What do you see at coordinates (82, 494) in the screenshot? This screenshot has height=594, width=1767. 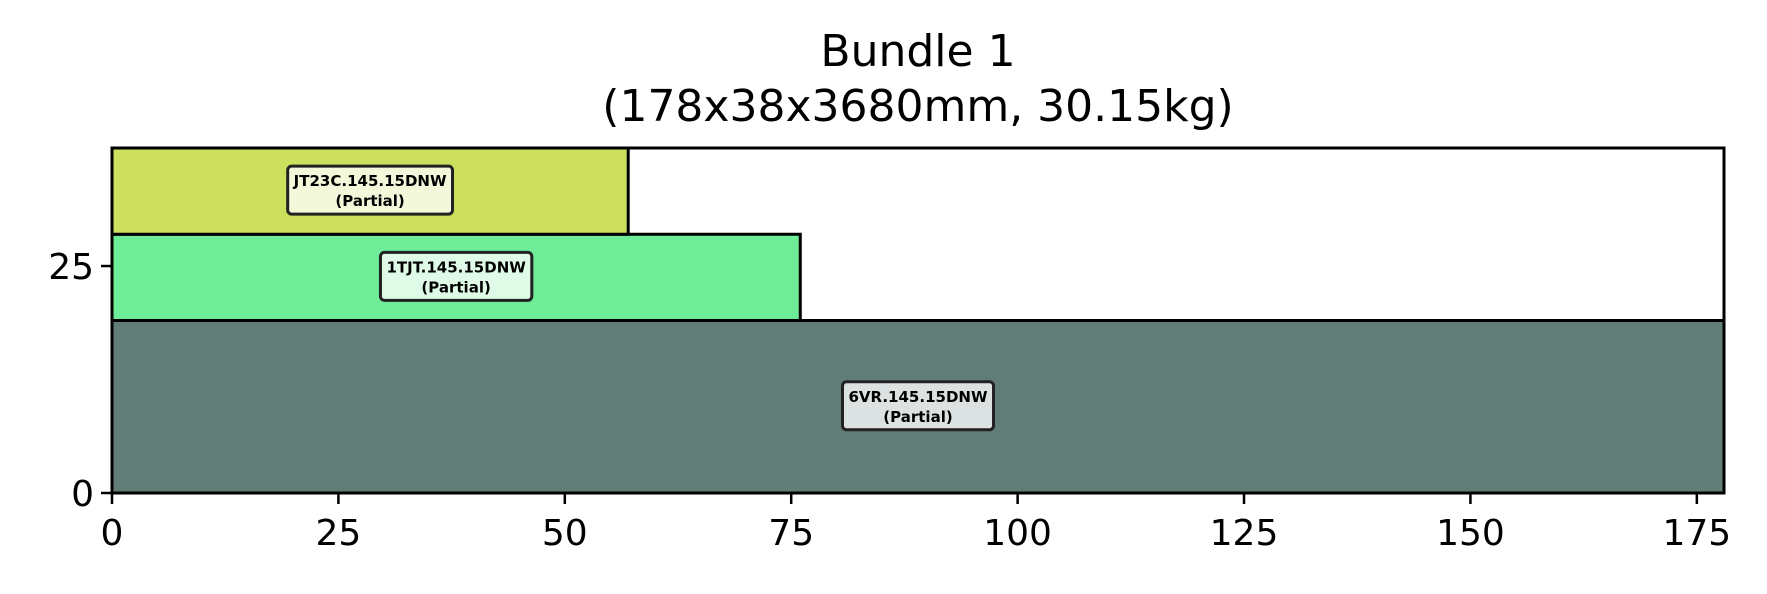 I see `y-tick-label-0: 0` at bounding box center [82, 494].